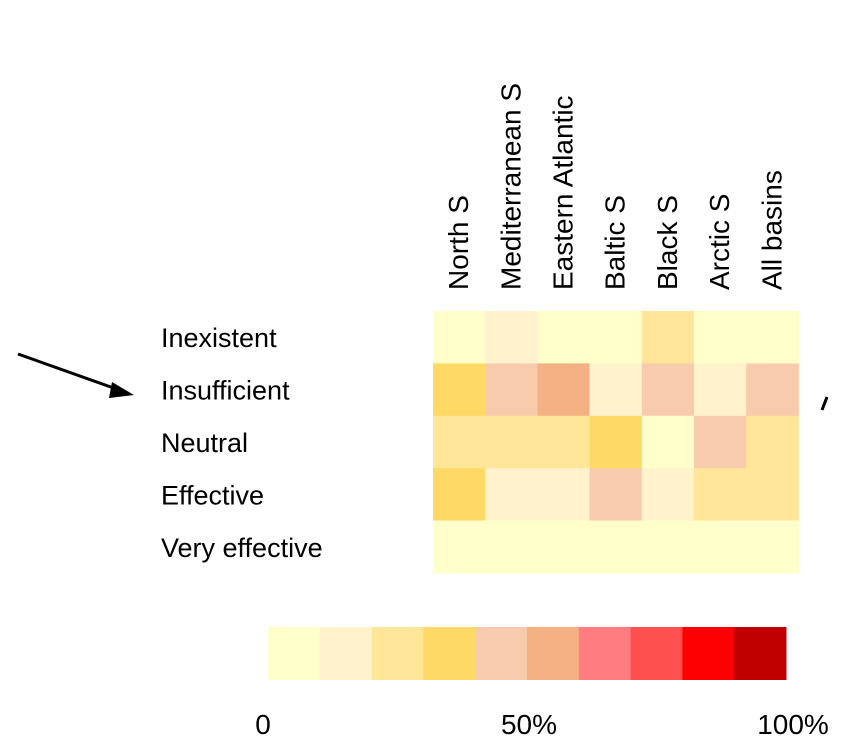  What do you see at coordinates (667, 242) in the screenshot?
I see `column-label: Black S` at bounding box center [667, 242].